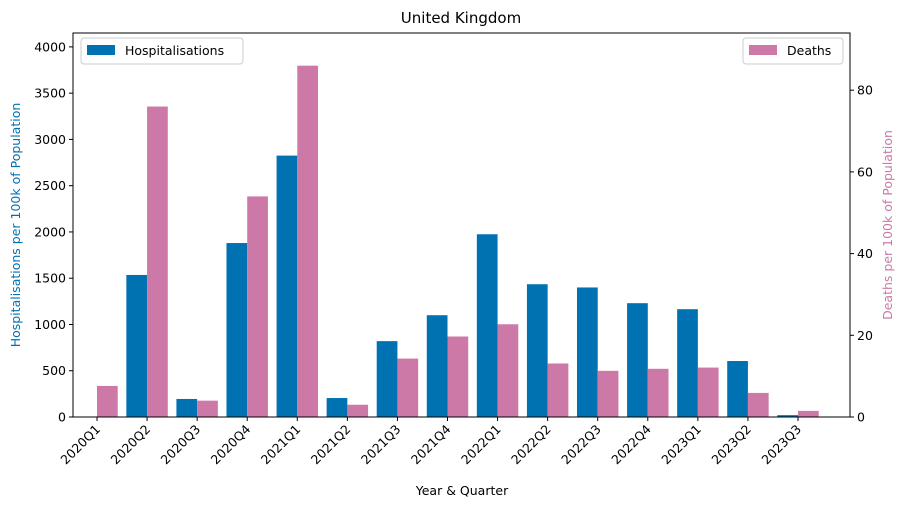 This screenshot has height=505, width=906. What do you see at coordinates (187, 407) in the screenshot?
I see `bar-hospitalisations-2020Q3` at bounding box center [187, 407].